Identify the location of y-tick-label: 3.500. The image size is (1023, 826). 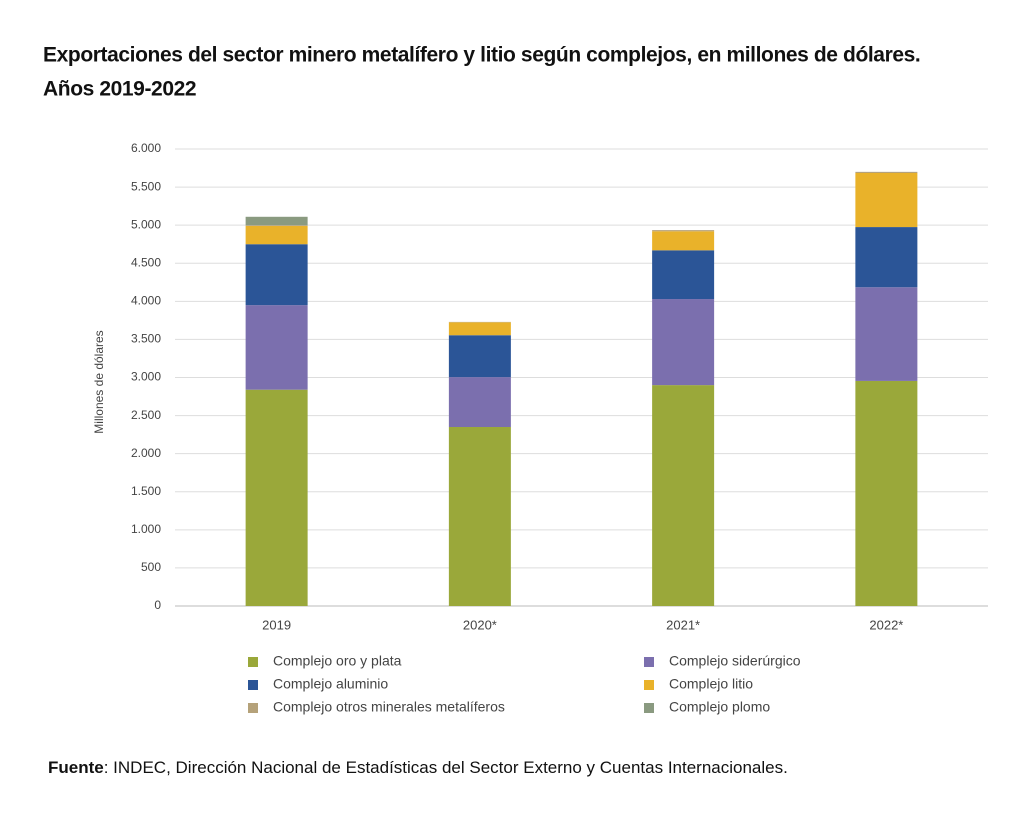
(146, 339).